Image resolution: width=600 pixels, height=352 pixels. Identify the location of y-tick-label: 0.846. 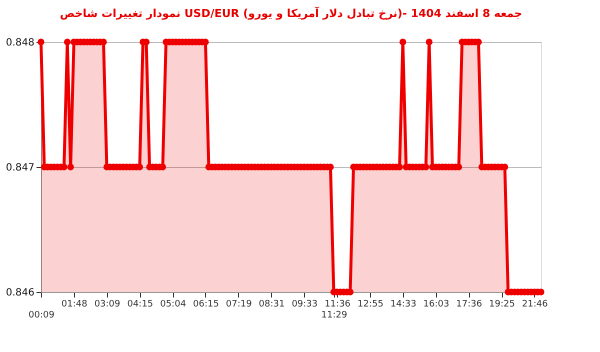
(20, 293).